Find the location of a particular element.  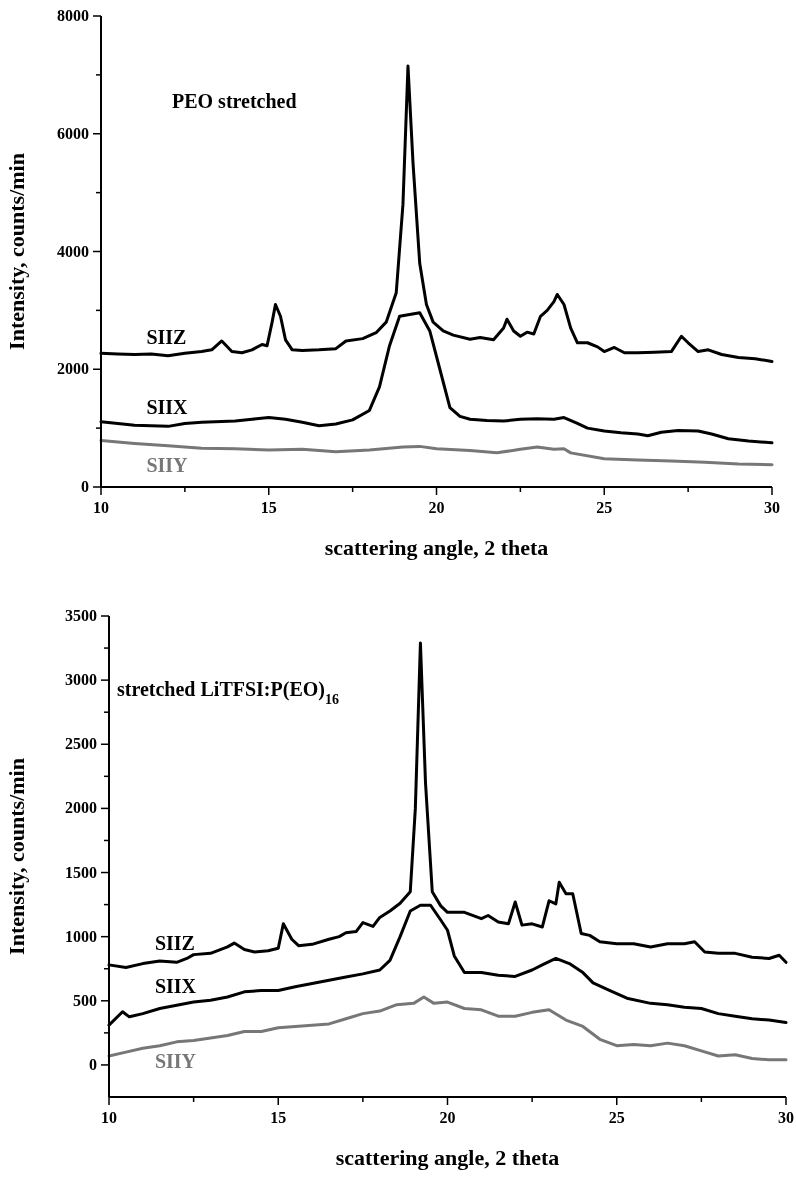

y-tick-label: 2500 is located at coordinates (81, 744).